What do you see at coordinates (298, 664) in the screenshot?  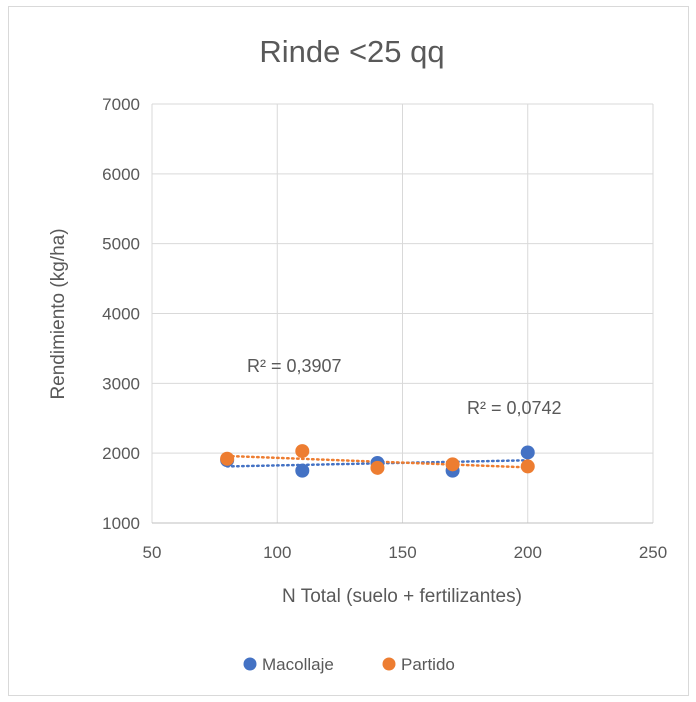 I see `legend-label-macollaje: Macollaje` at bounding box center [298, 664].